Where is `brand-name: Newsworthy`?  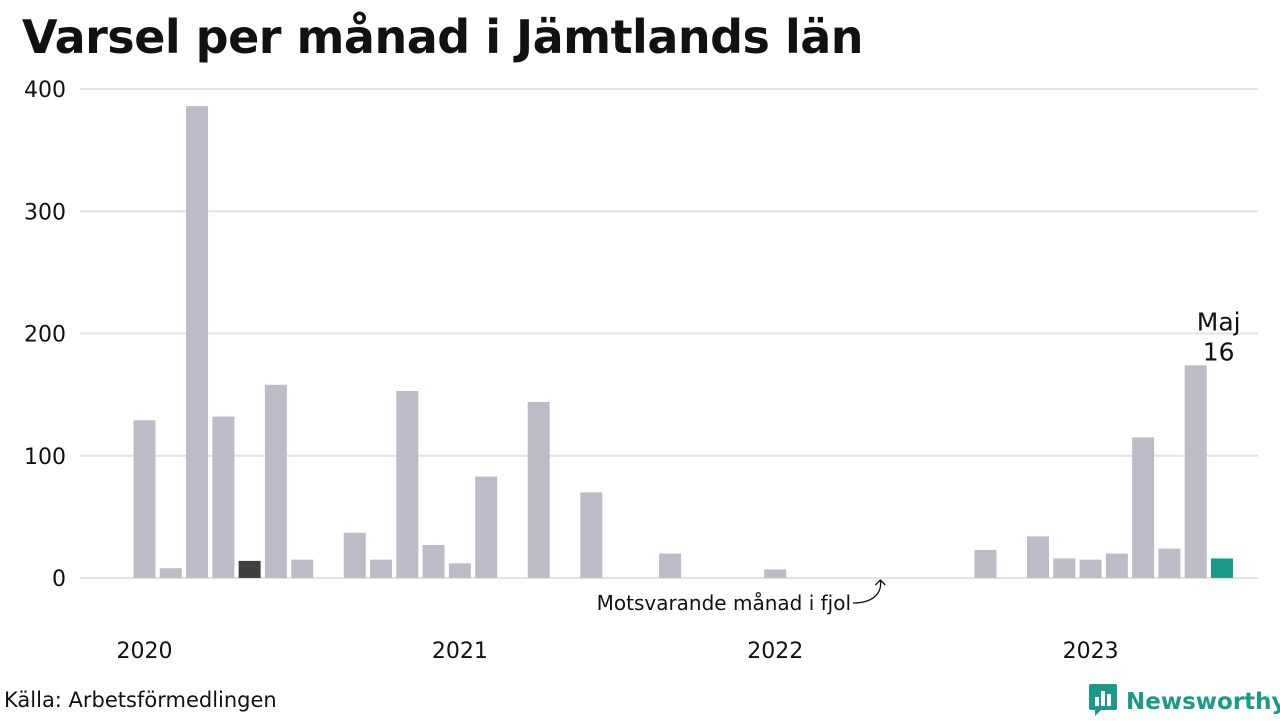 brand-name: Newsworthy is located at coordinates (1203, 702).